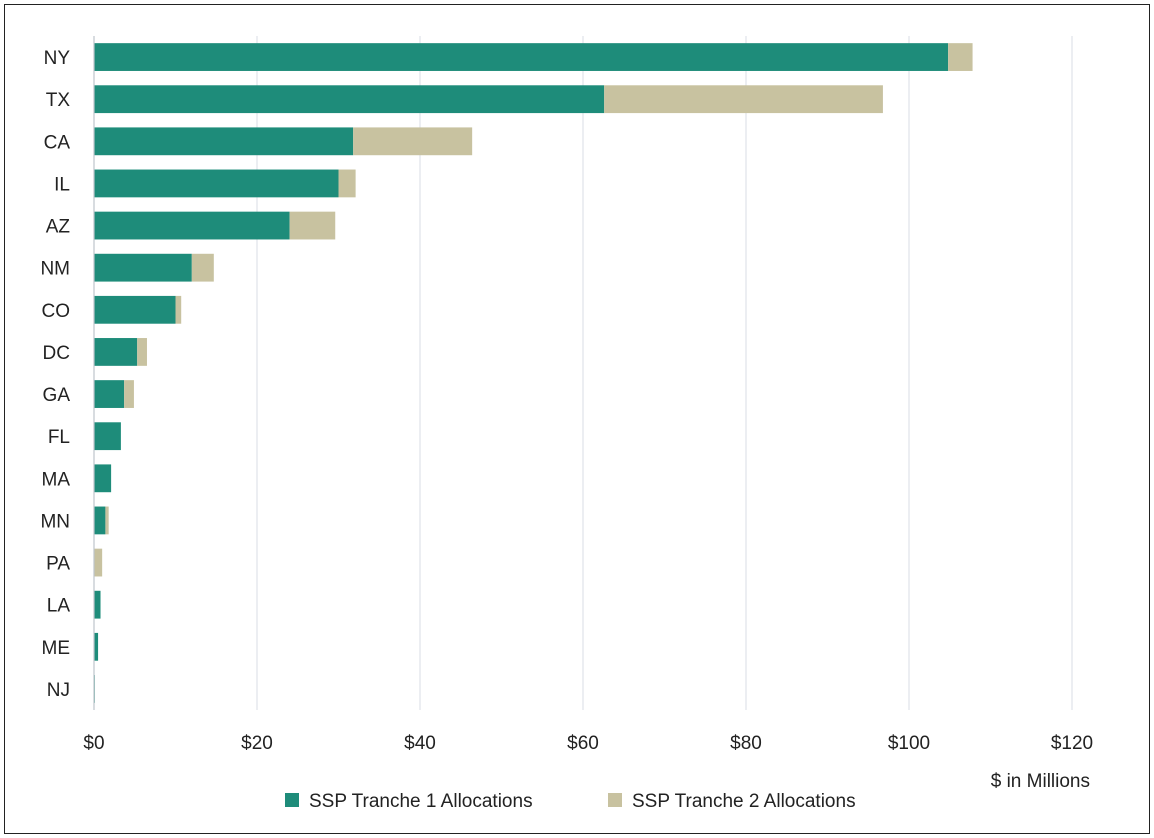  Describe the element at coordinates (58, 100) in the screenshot. I see `category-label-tx: TX` at that location.